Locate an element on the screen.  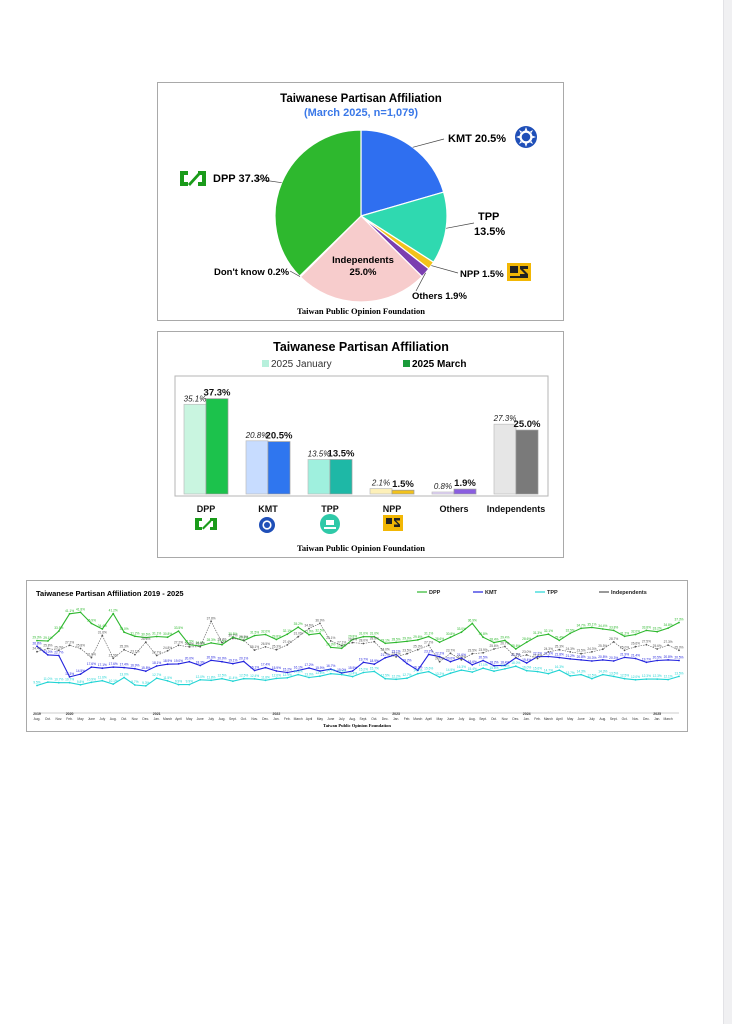
line-data-label: 18.2% is located at coordinates (493, 663).